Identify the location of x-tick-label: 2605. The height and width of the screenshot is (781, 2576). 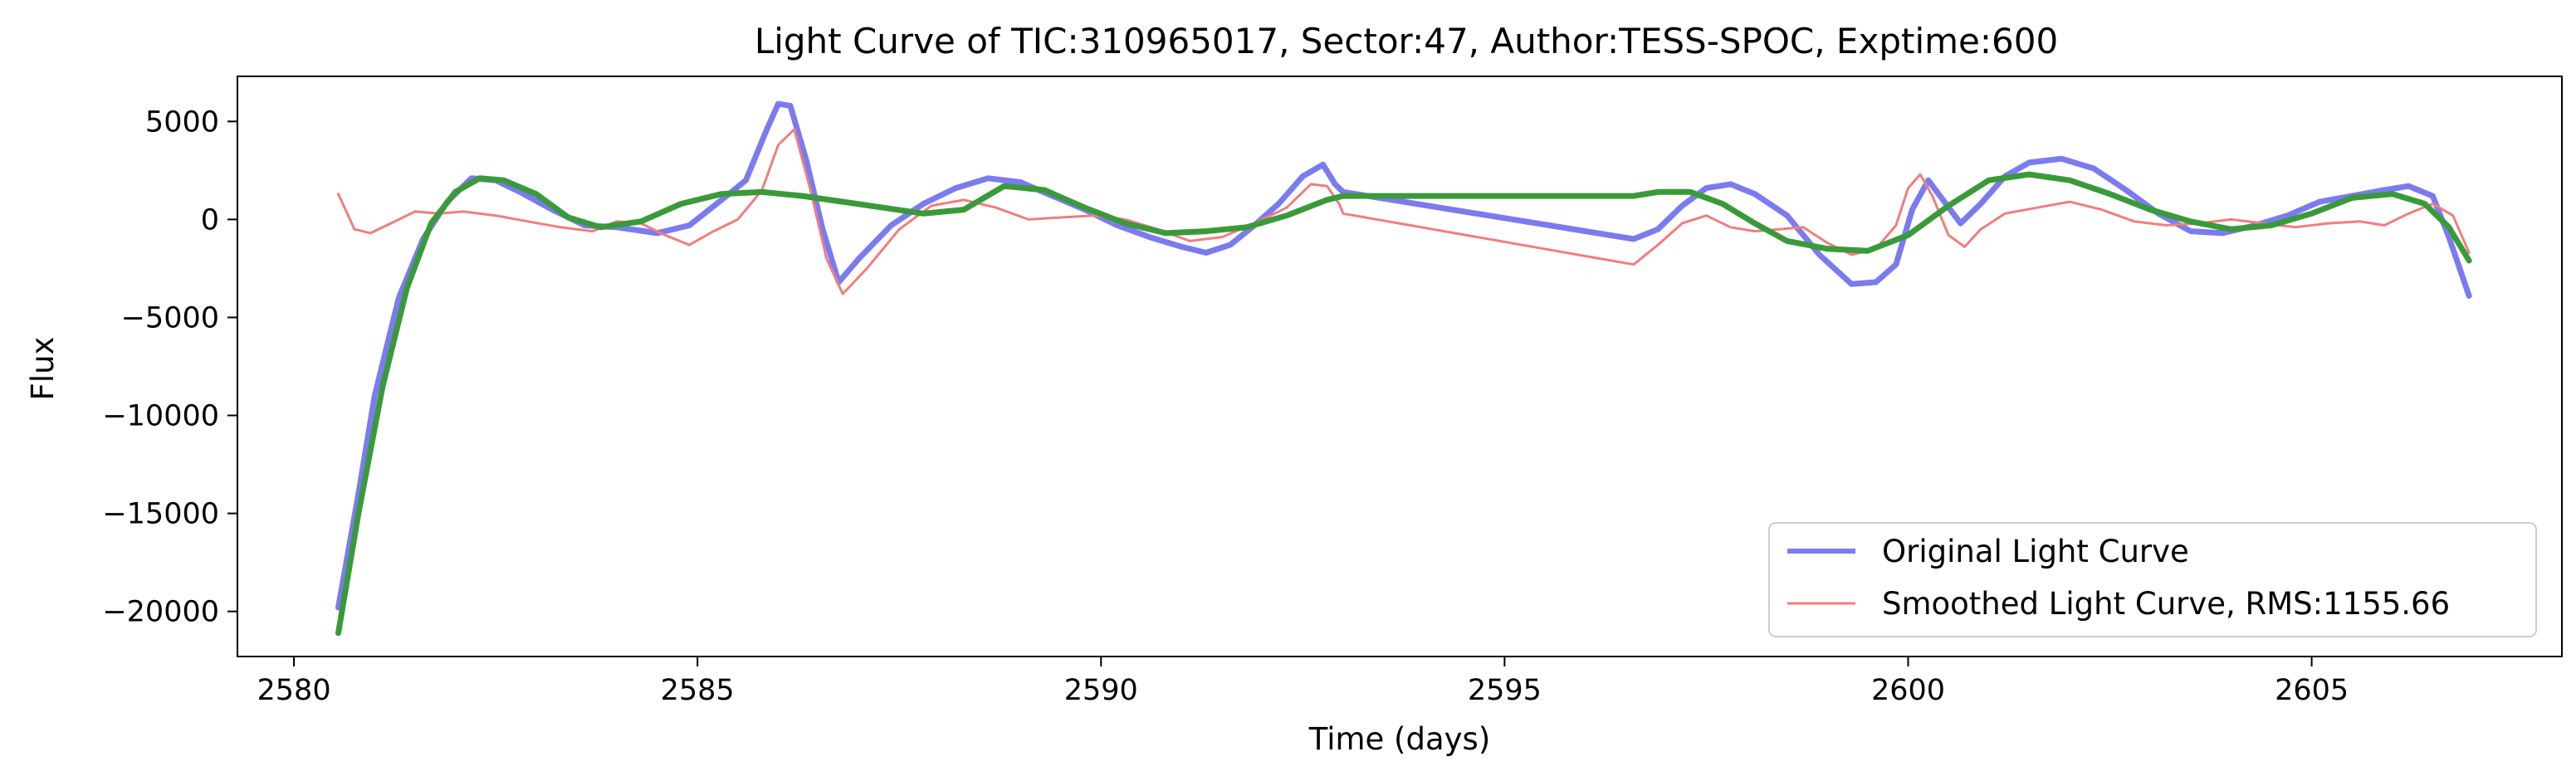
(2312, 690).